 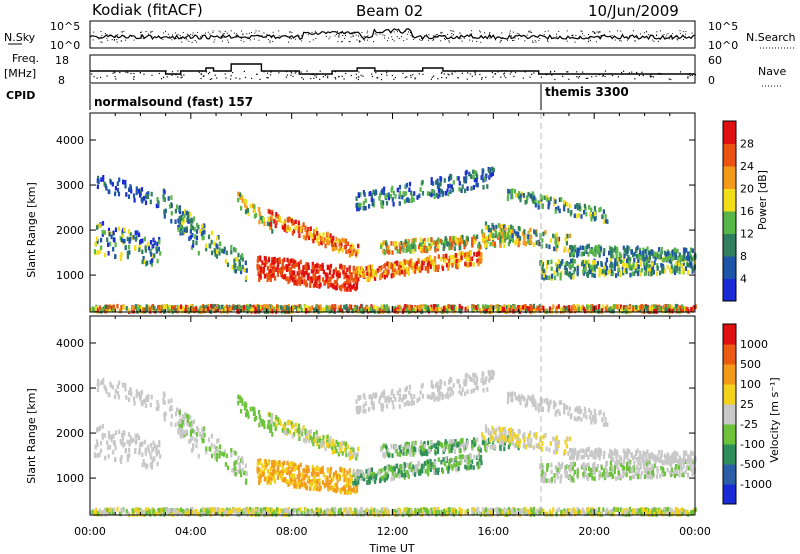 I want to click on y-tick-label: 3000, so click(x=70, y=185).